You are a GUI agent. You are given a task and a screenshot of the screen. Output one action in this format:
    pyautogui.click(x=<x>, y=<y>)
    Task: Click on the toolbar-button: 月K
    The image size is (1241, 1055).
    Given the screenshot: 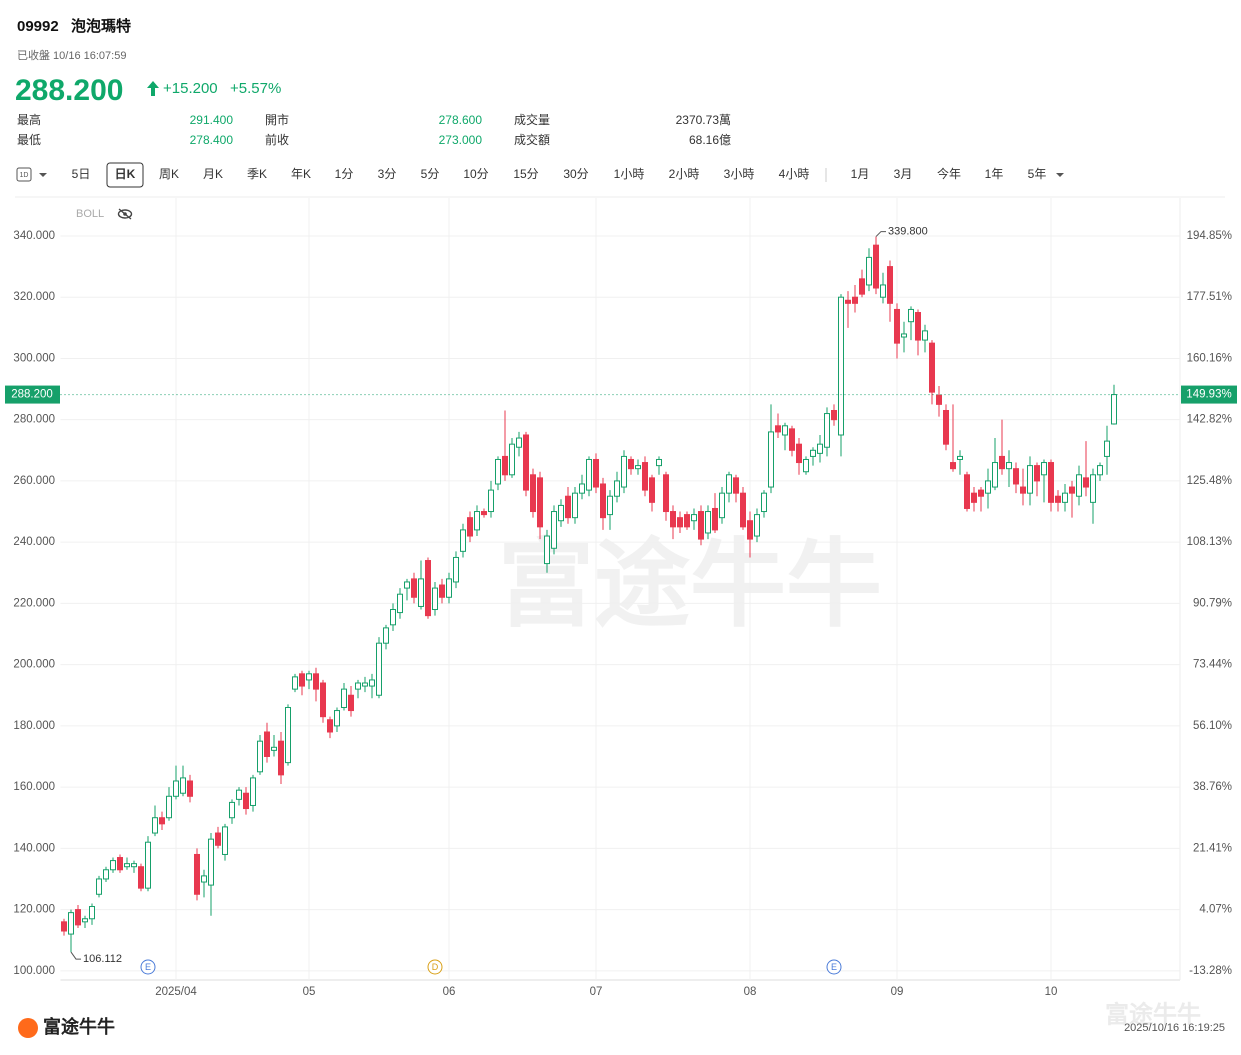 What is the action you would take?
    pyautogui.click(x=213, y=174)
    